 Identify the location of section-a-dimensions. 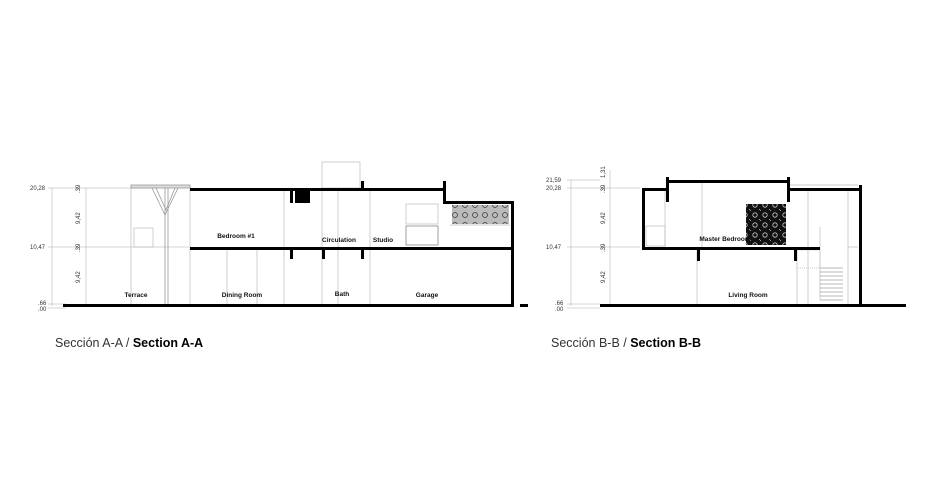
(119, 248).